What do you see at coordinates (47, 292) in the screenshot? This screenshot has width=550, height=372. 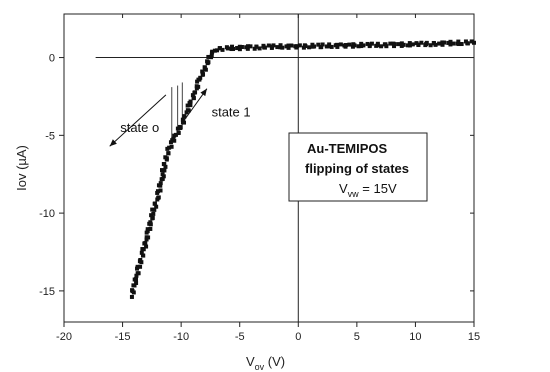 I see `y-tick-label: -15` at bounding box center [47, 292].